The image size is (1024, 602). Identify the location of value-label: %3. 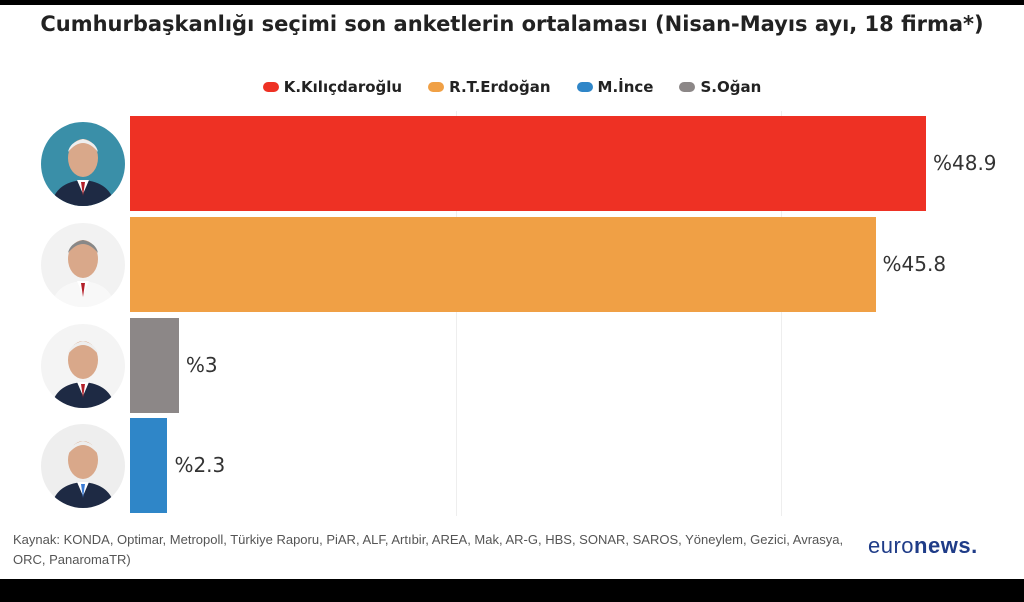
(201, 364).